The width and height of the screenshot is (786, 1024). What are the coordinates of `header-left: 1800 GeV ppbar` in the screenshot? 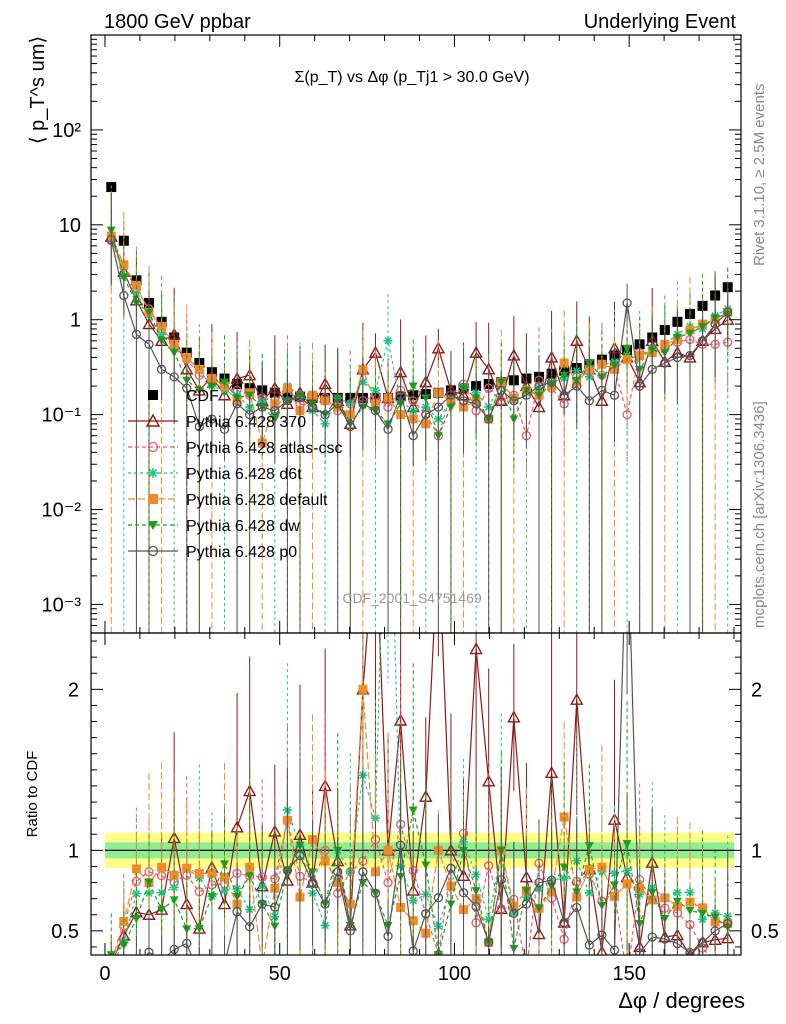 It's located at (177, 22).